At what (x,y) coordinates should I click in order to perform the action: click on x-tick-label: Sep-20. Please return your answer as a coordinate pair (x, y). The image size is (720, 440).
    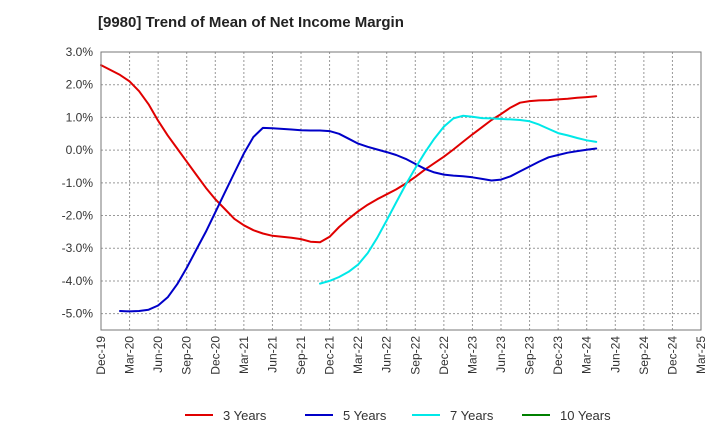
    Looking at the image, I should click on (187, 355).